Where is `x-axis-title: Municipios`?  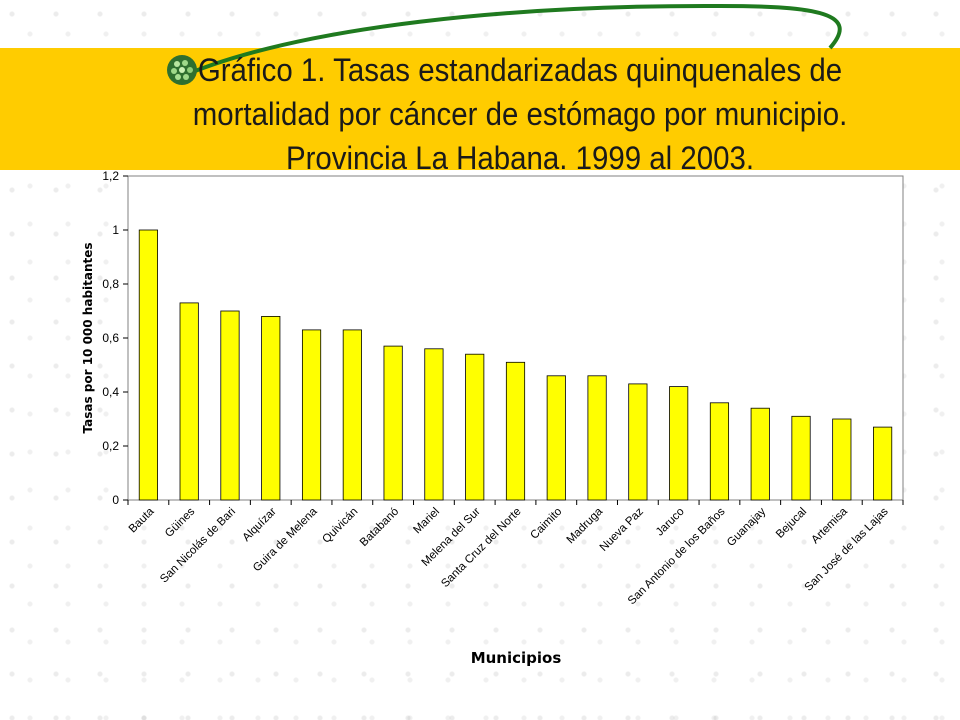
x-axis-title: Municipios is located at coordinates (516, 658).